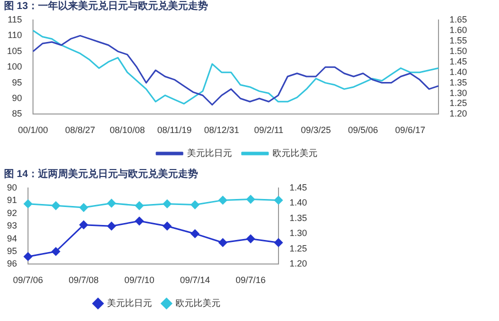 This screenshot has width=499, height=321. What do you see at coordinates (12, 200) in the screenshot?
I see `y-tick-label: 91` at bounding box center [12, 200].